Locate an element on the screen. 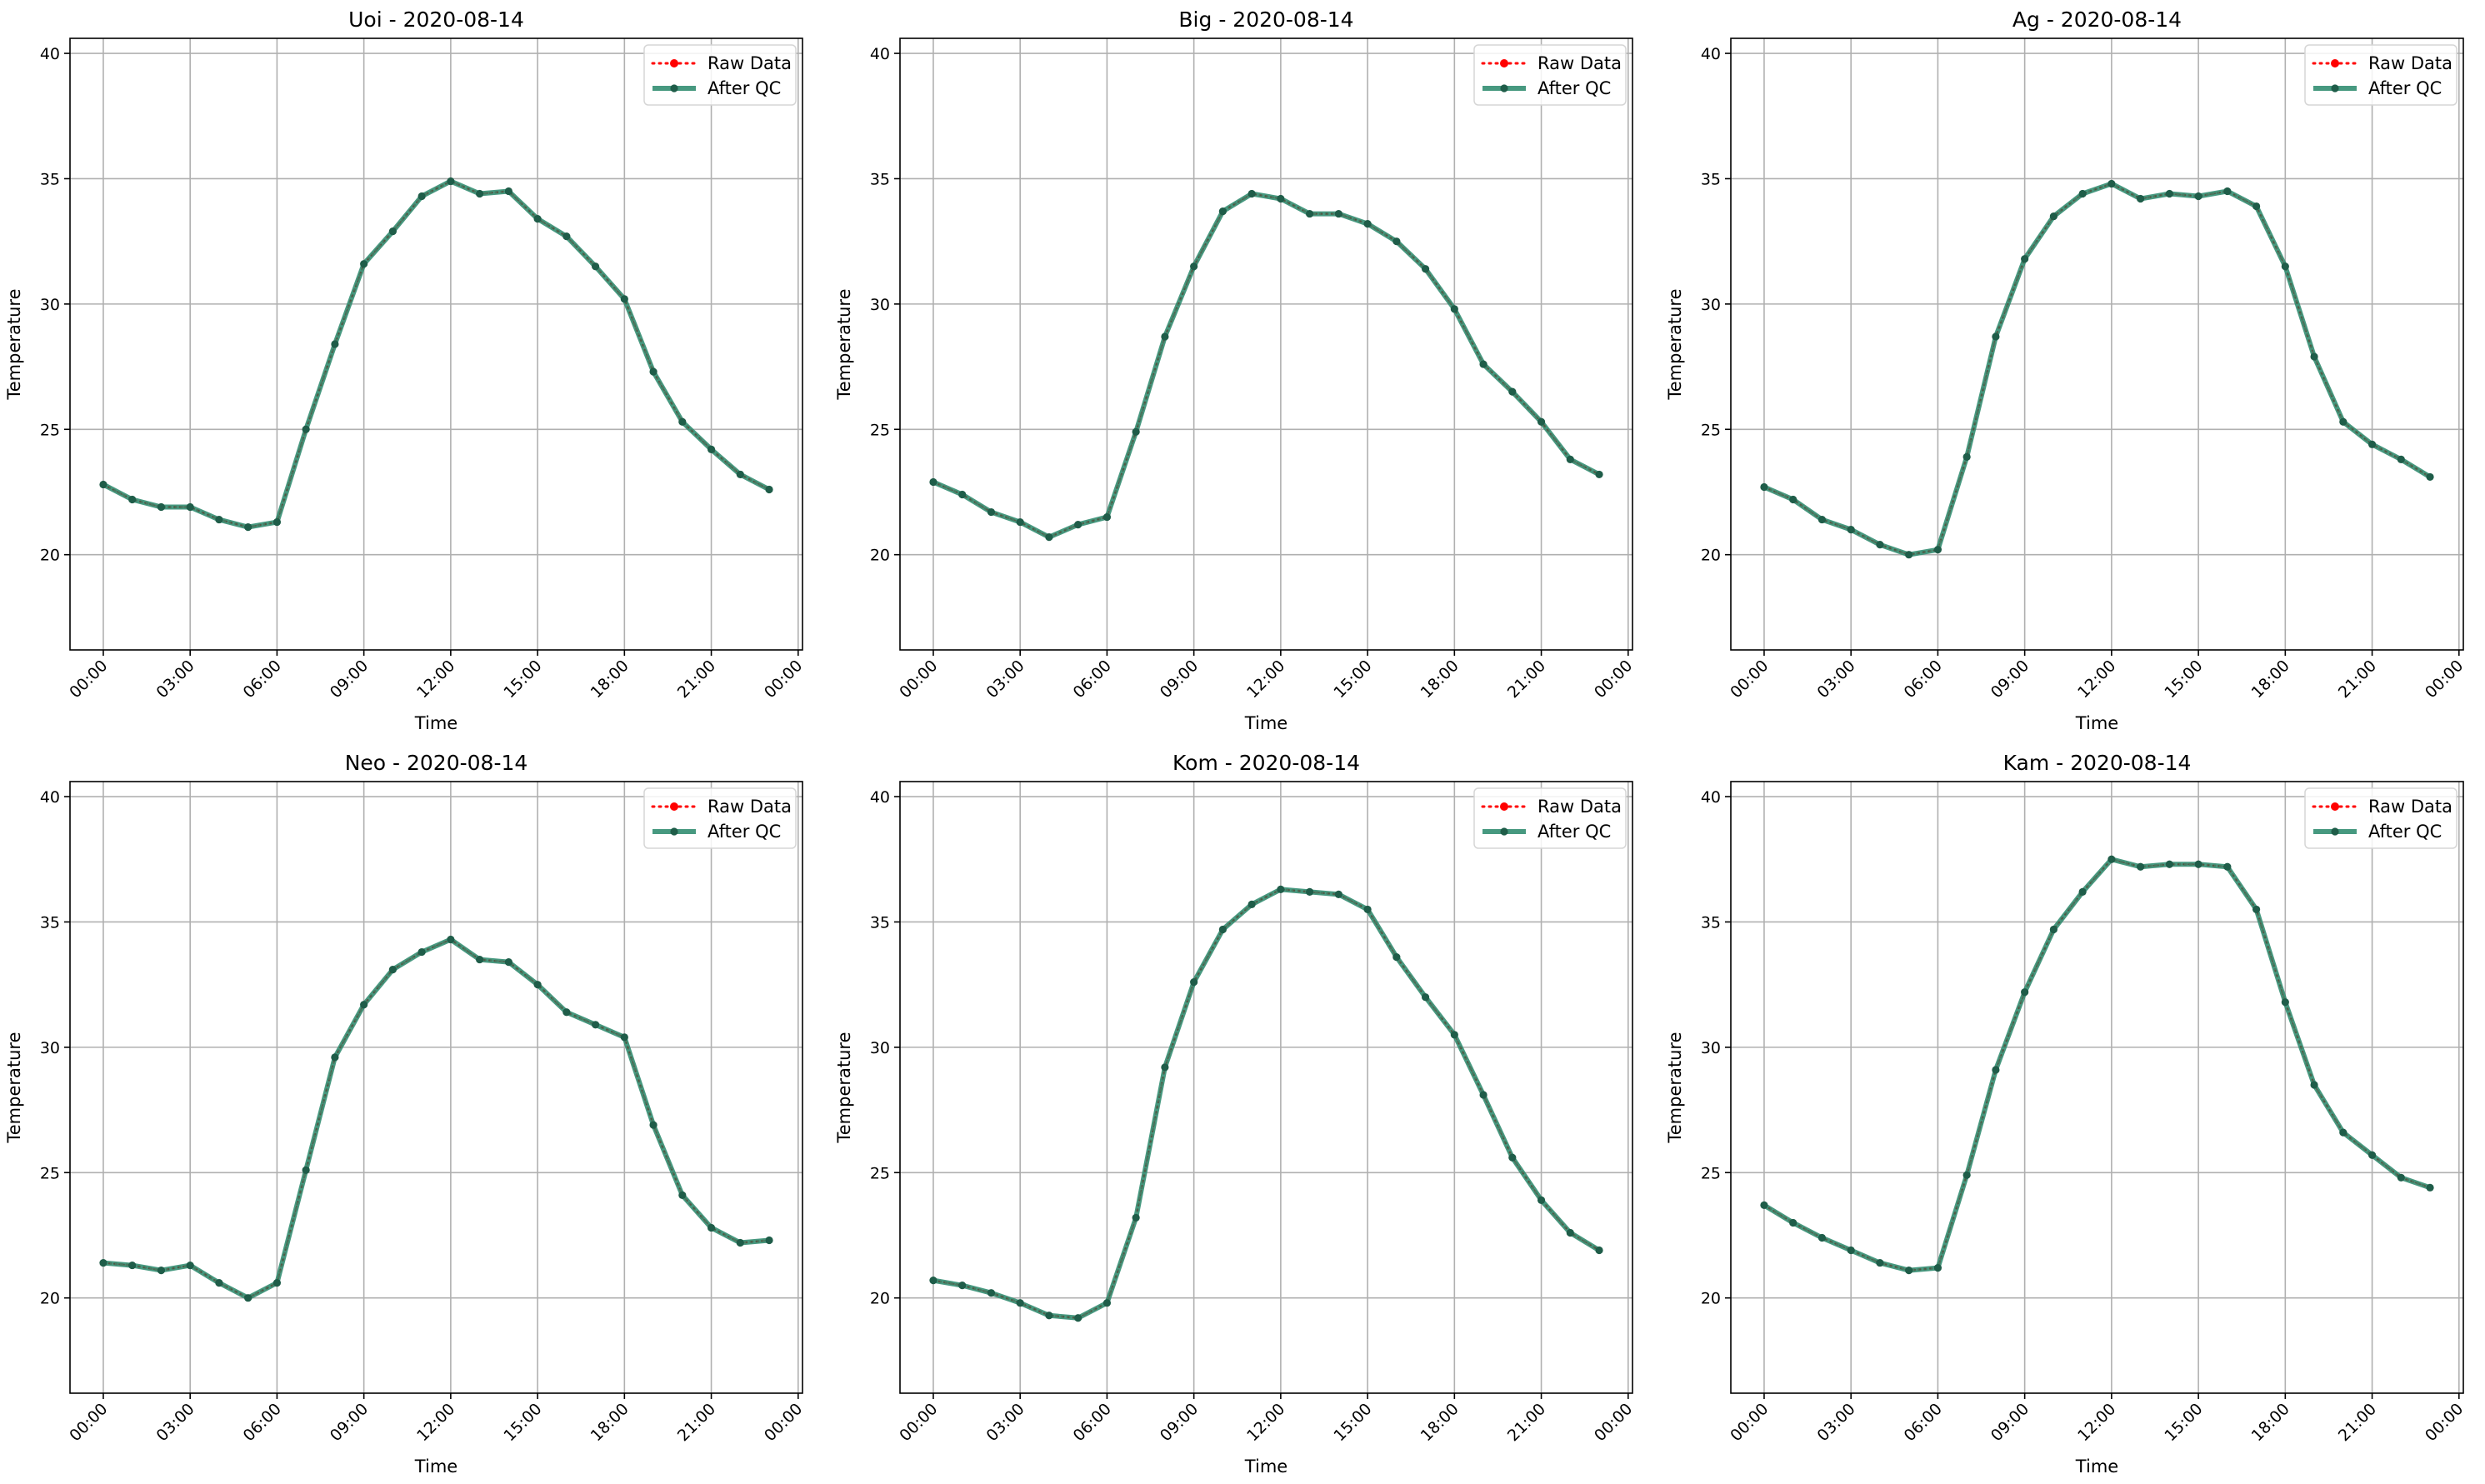  chart-title: Big - 2020-08-14 is located at coordinates (1265, 19).